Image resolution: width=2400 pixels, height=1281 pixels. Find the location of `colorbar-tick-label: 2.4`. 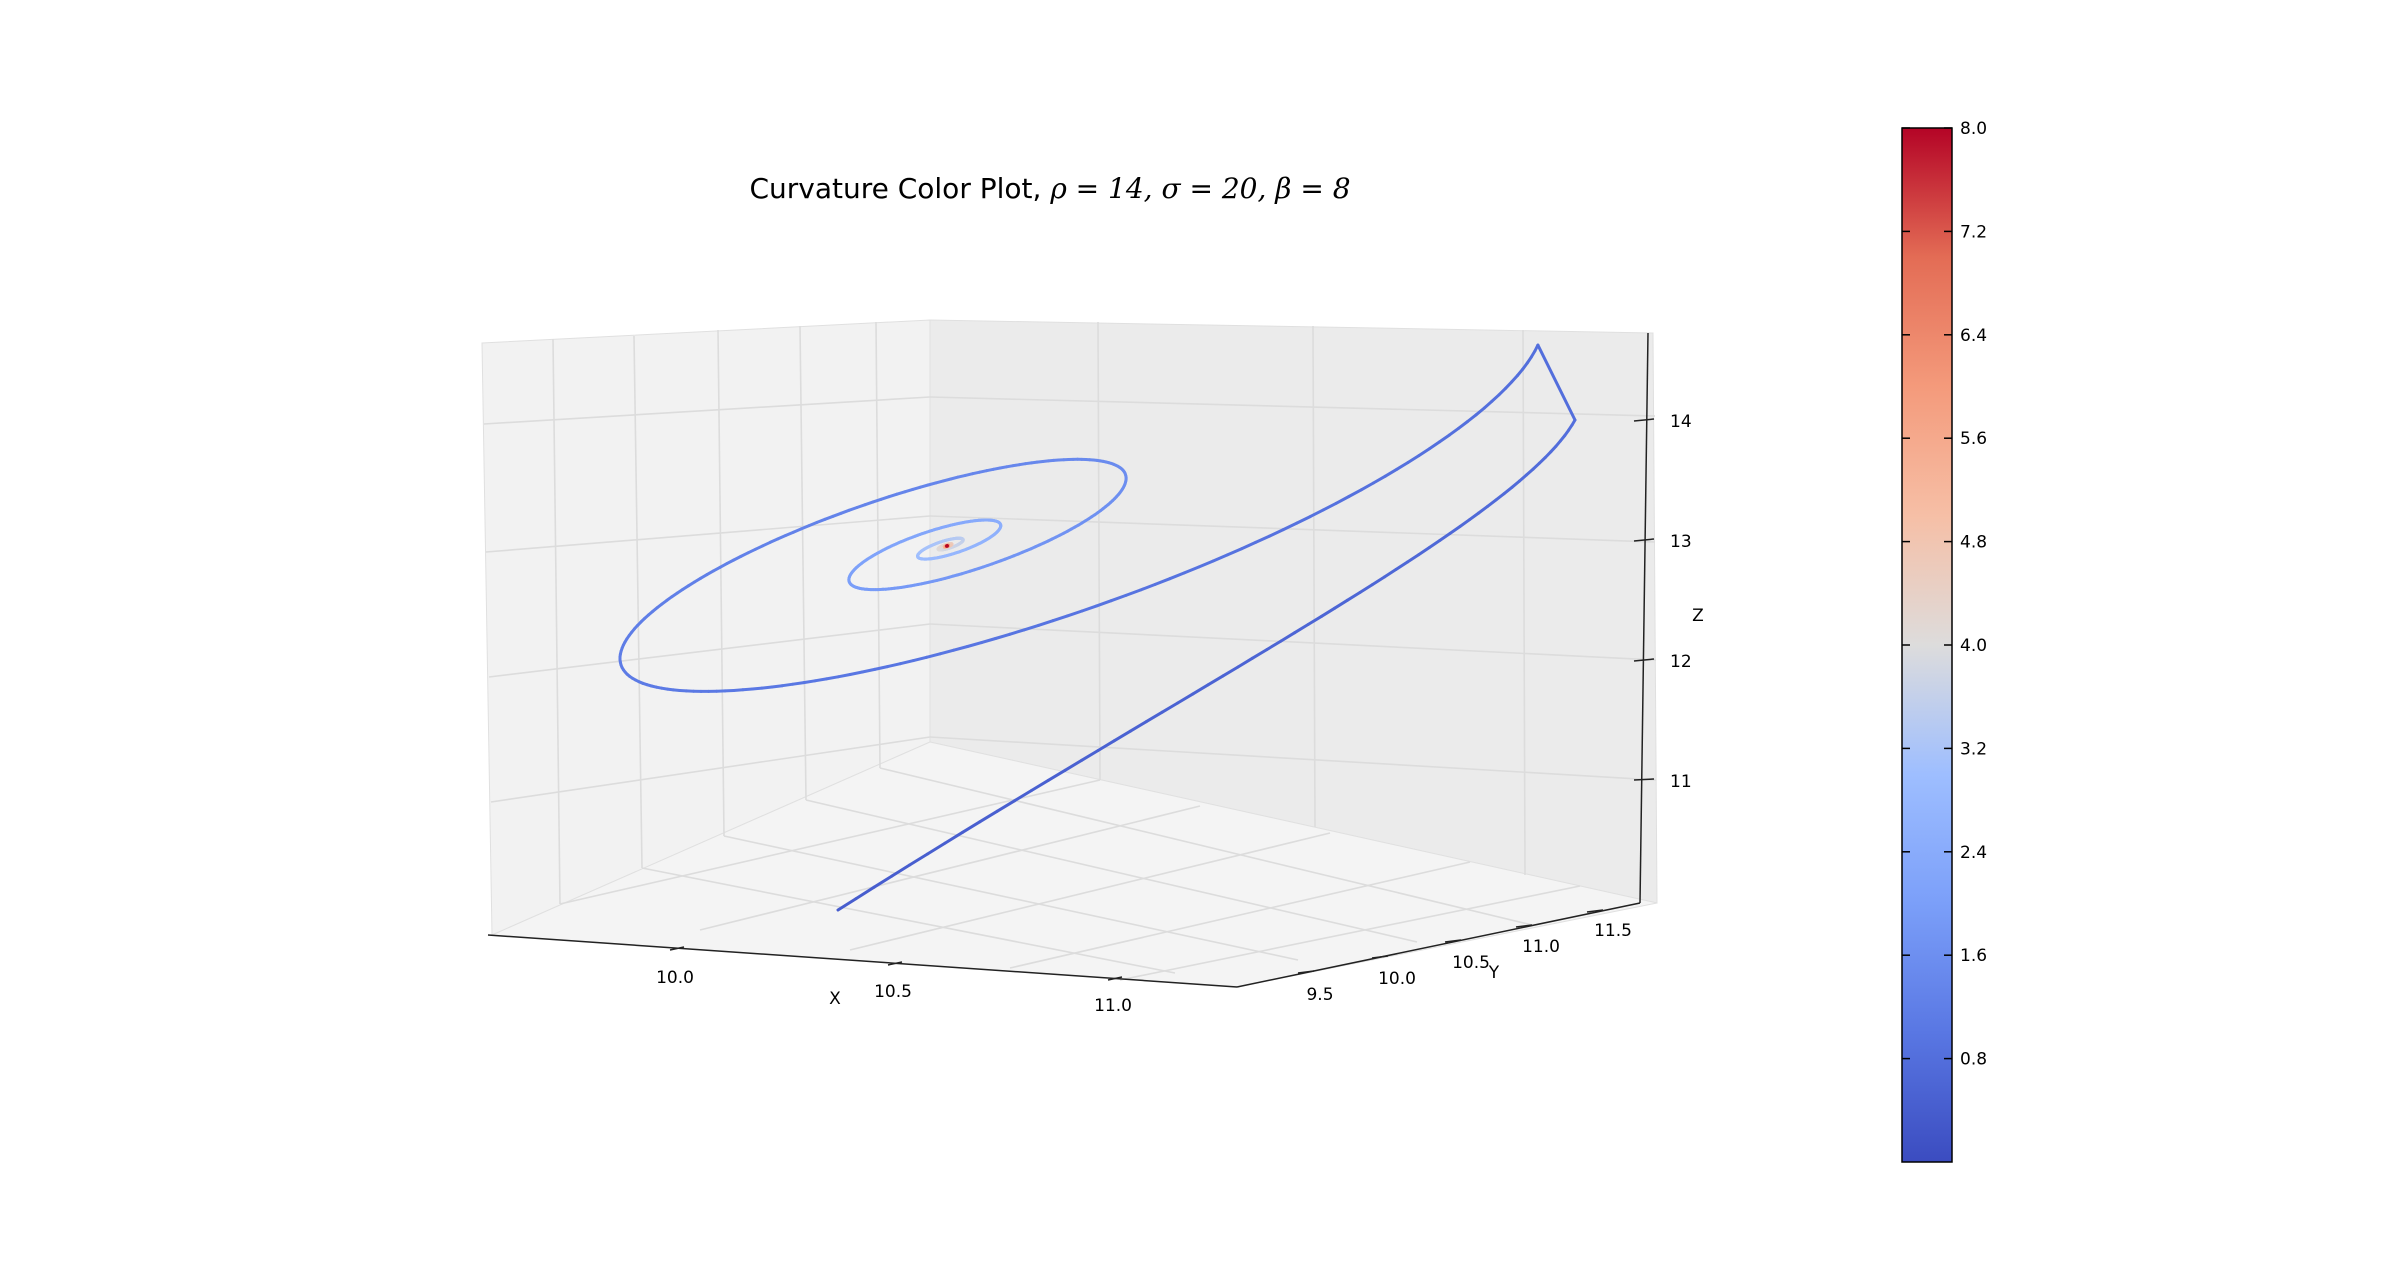

colorbar-tick-label: 2.4 is located at coordinates (1973, 853).